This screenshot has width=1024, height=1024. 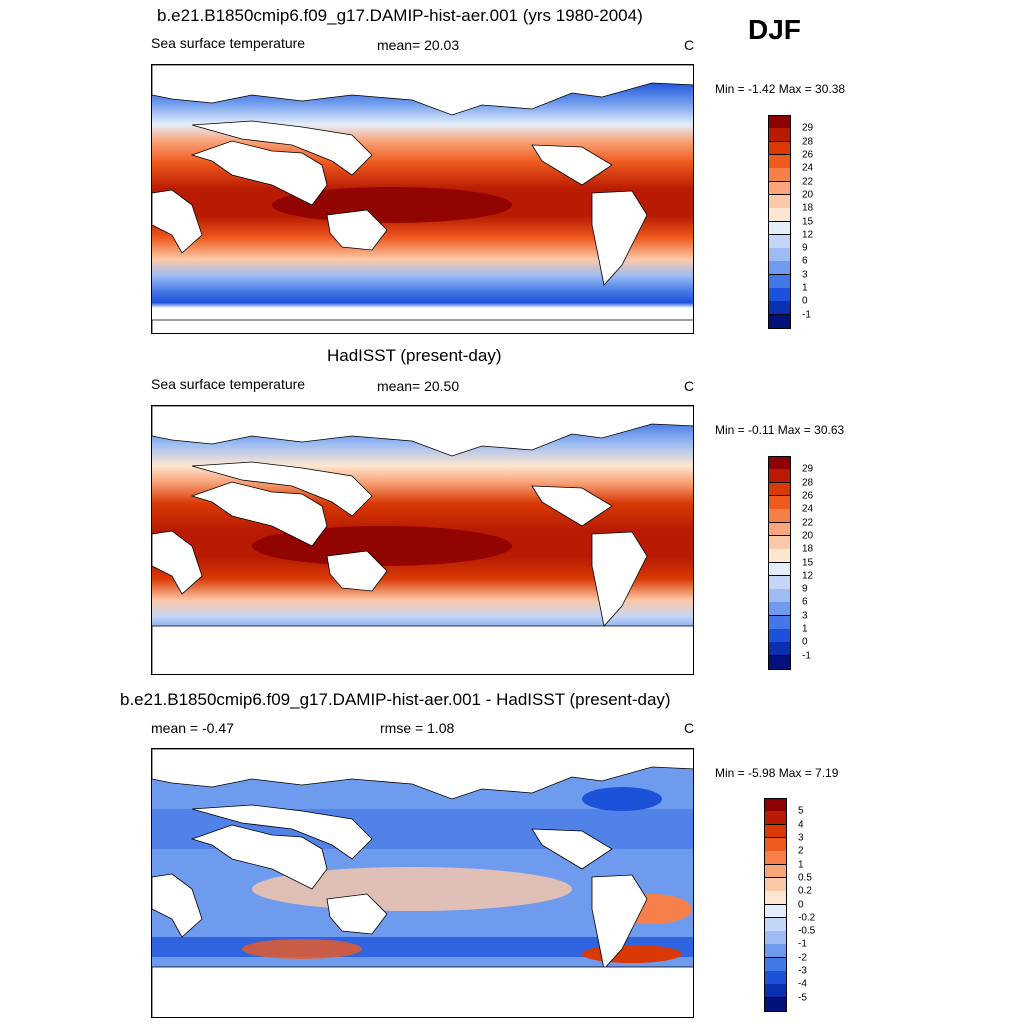 I want to click on panel2-colorbar-tick-label: 1, so click(x=805, y=629).